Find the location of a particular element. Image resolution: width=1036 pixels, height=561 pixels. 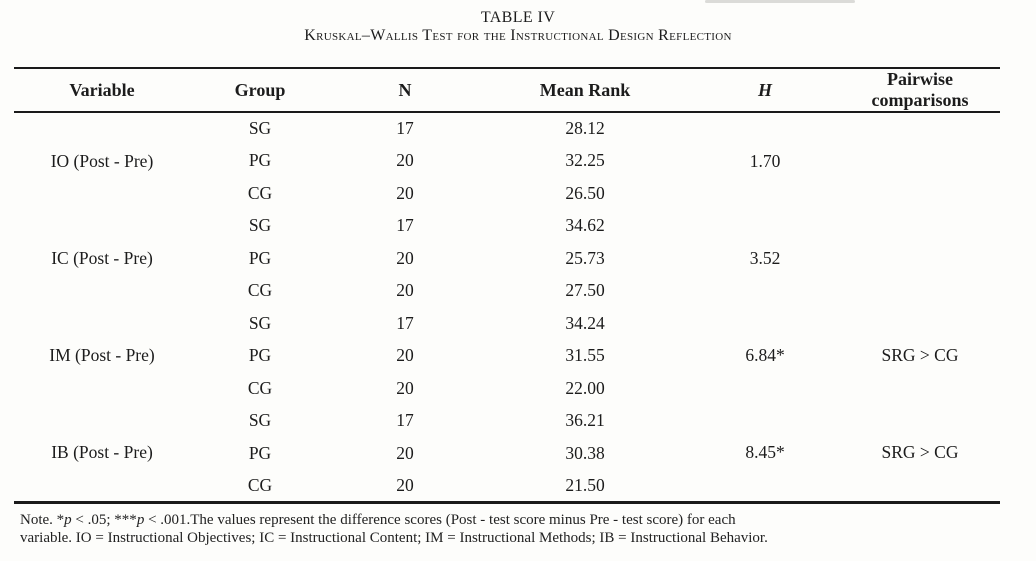

mean-rank-cell: 28.12 is located at coordinates (585, 128).